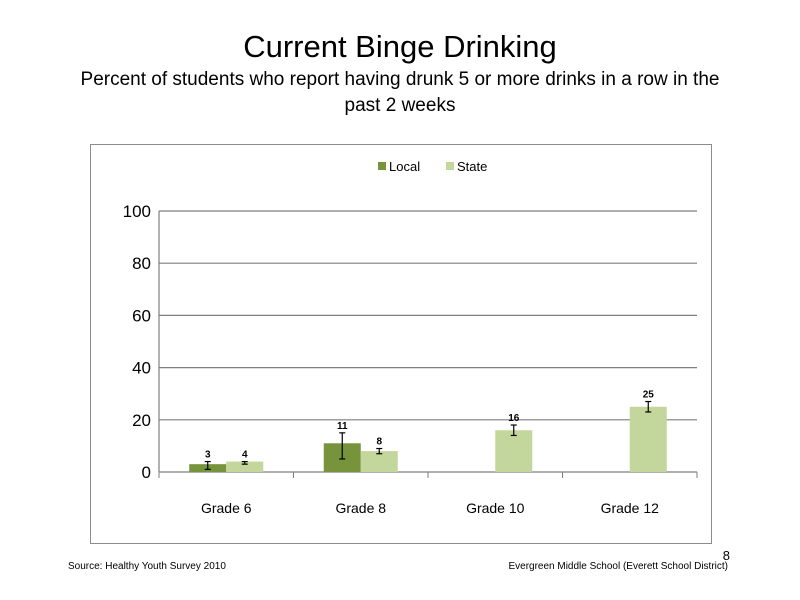 The width and height of the screenshot is (800, 600). Describe the element at coordinates (404, 166) in the screenshot. I see `legend-label-local: Local` at that location.